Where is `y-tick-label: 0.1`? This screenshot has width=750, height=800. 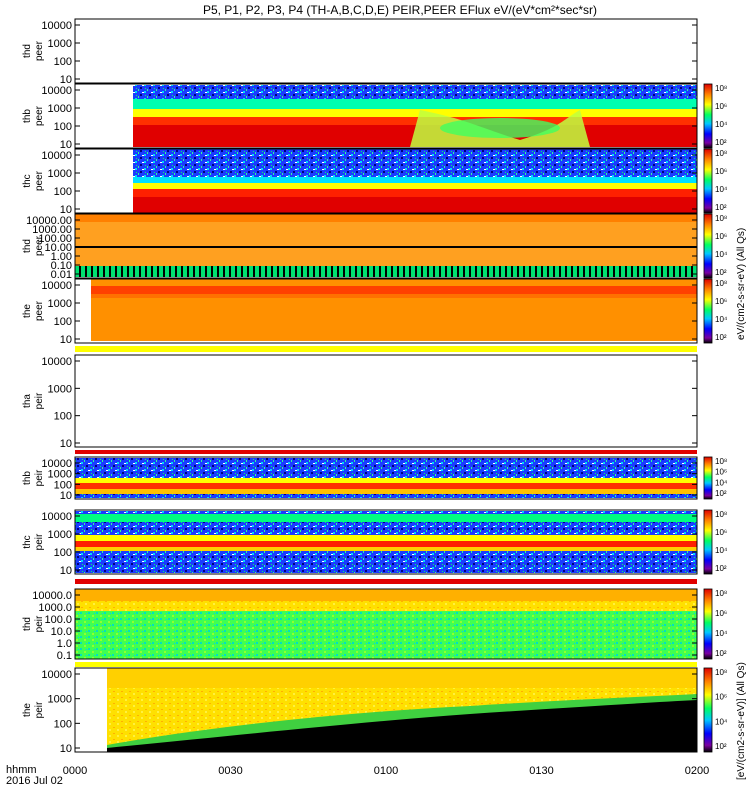
y-tick-label: 0.1 is located at coordinates (64, 656).